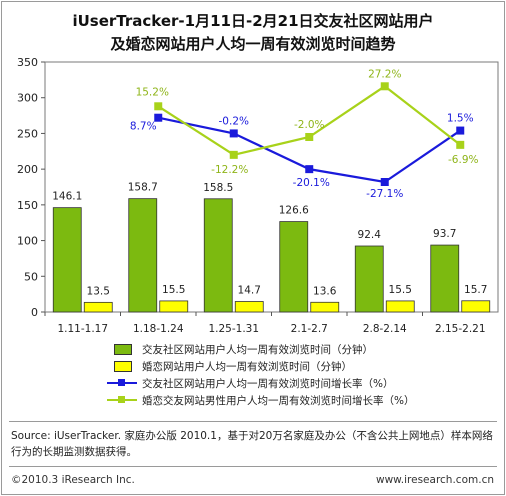 This screenshot has width=506, height=496. I want to click on dating-growth-label: -6.9%, so click(463, 160).